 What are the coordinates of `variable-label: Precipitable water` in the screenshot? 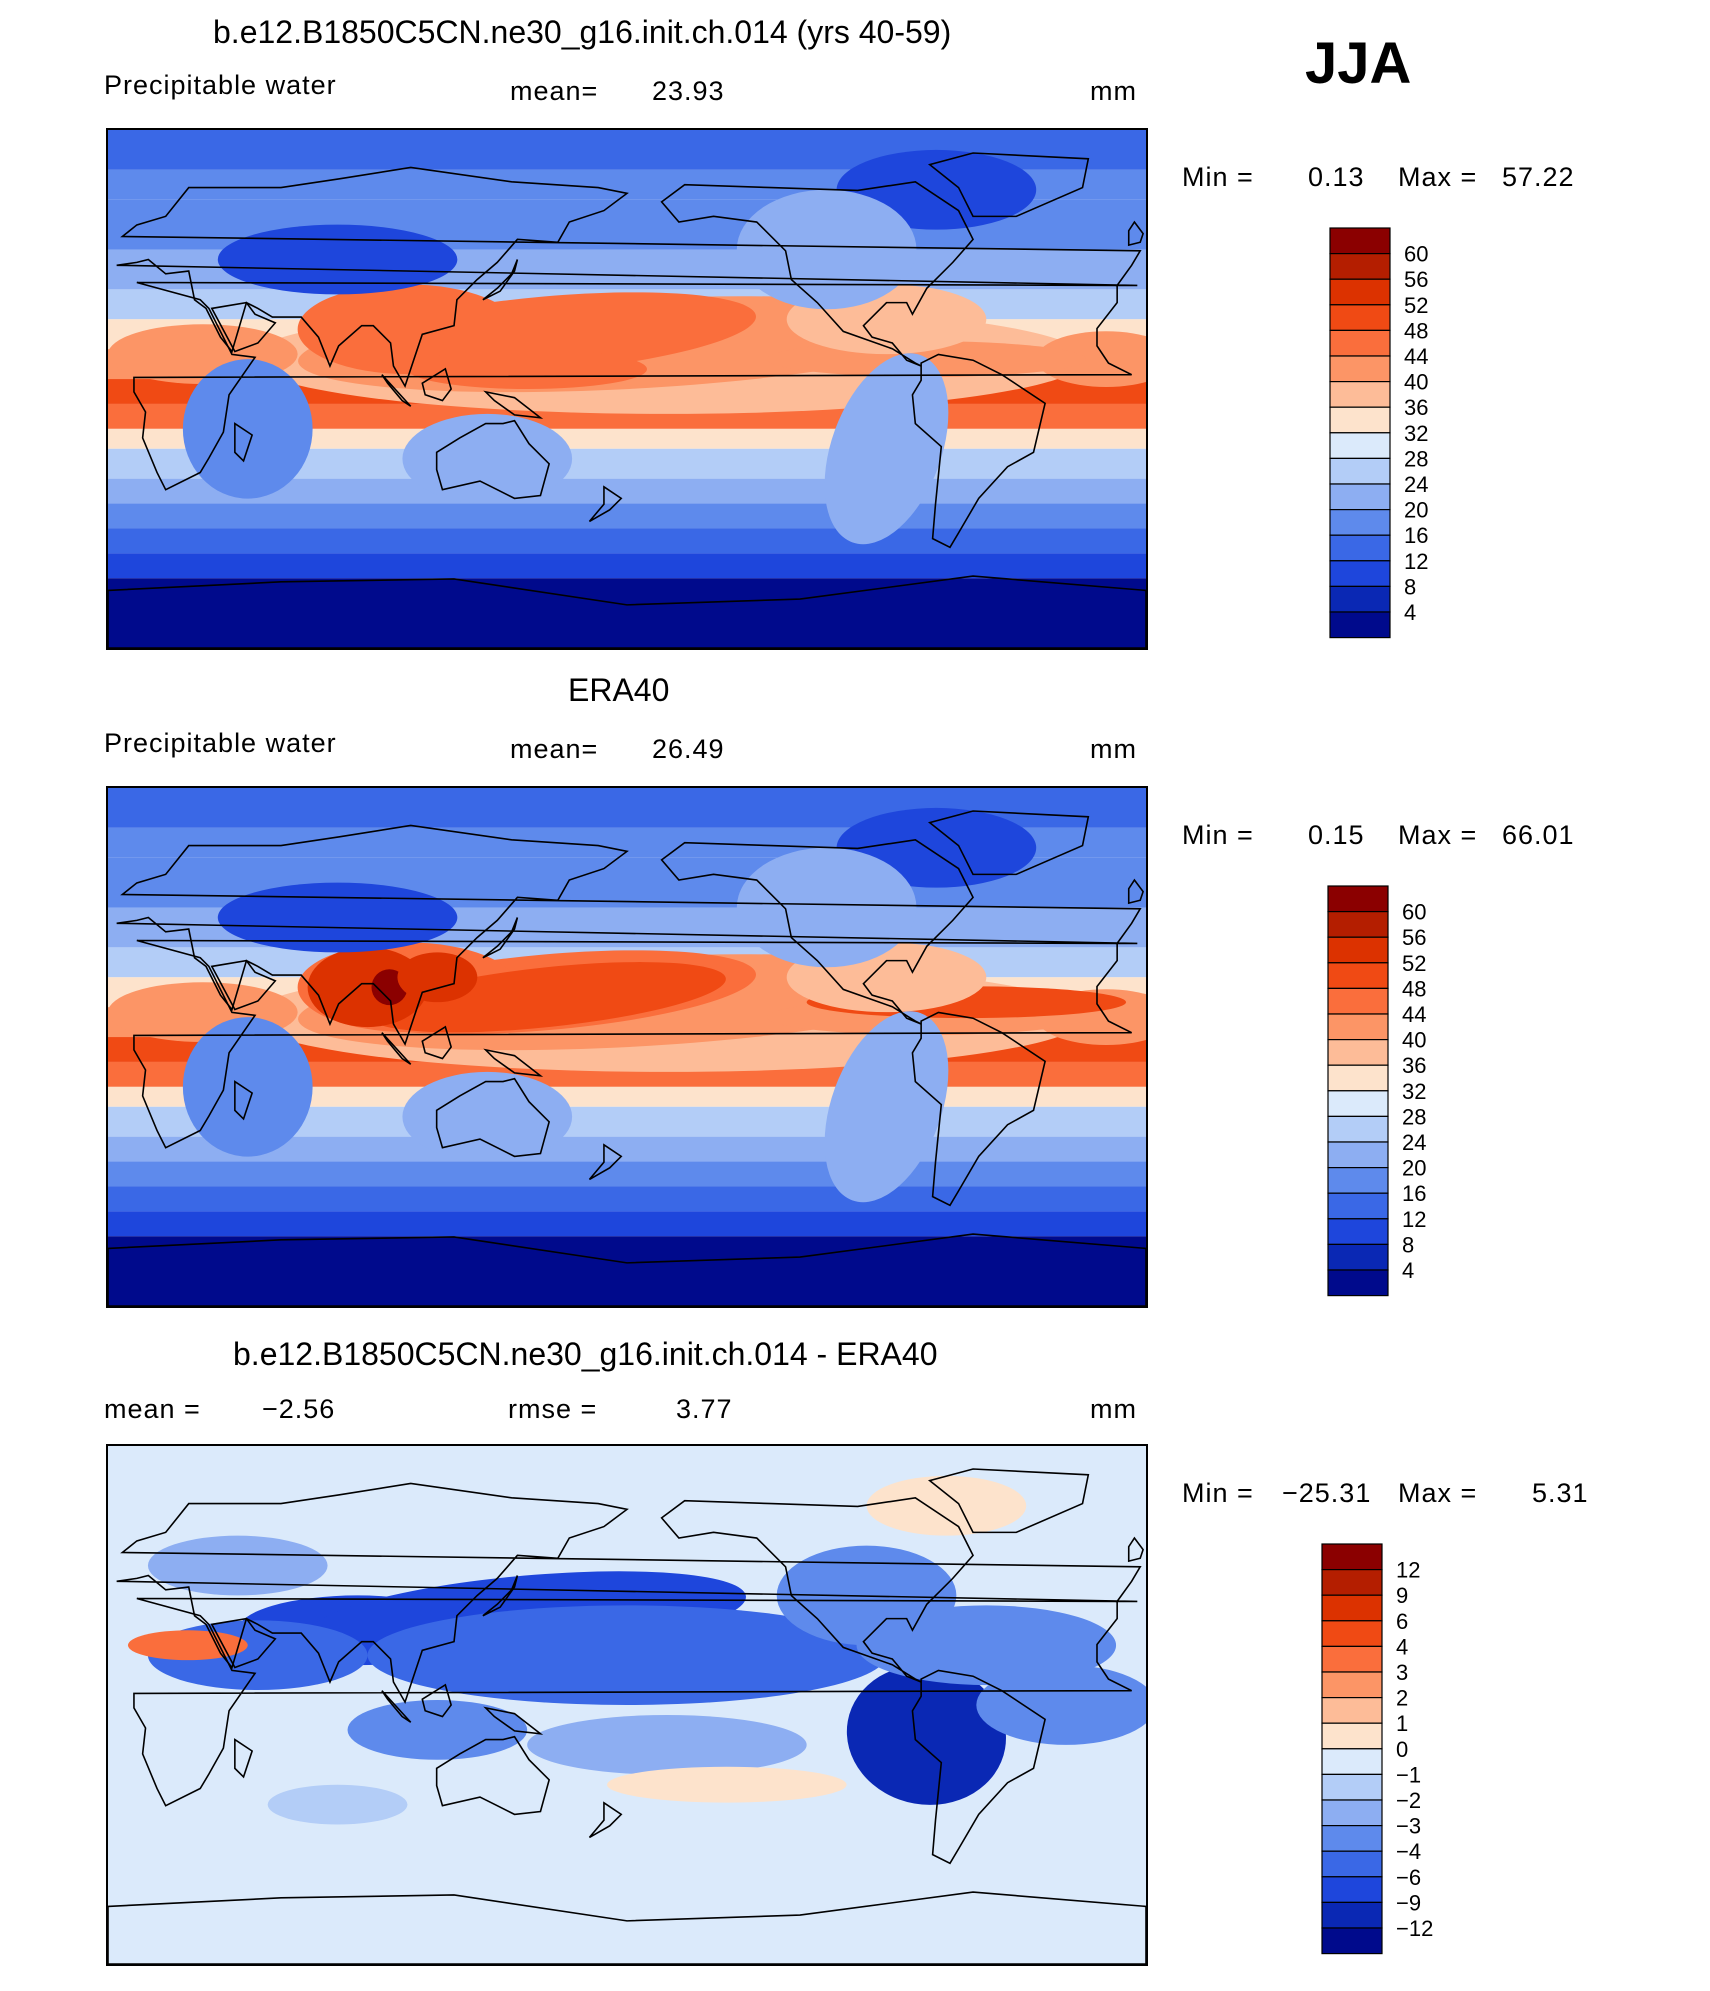 It's located at (220, 85).